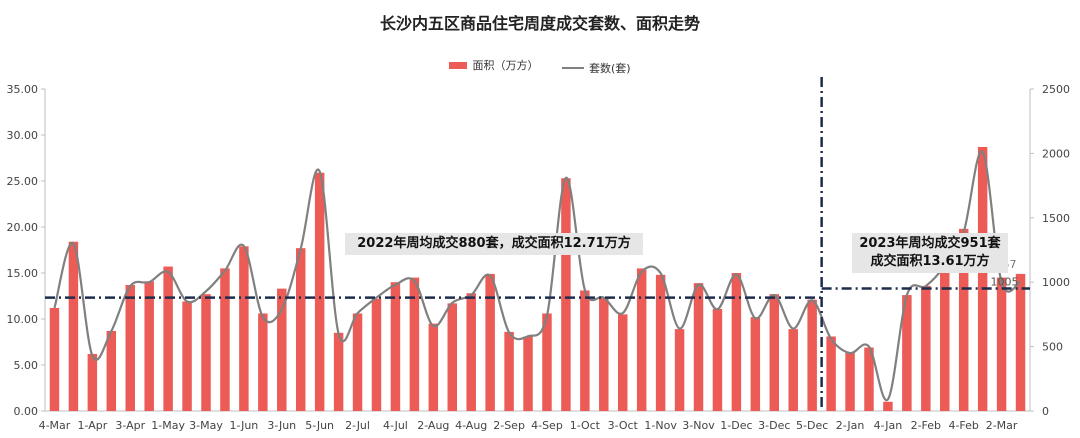 The height and width of the screenshot is (438, 1080). What do you see at coordinates (736, 425) in the screenshot?
I see `x-tick-label: 1-Dec` at bounding box center [736, 425].